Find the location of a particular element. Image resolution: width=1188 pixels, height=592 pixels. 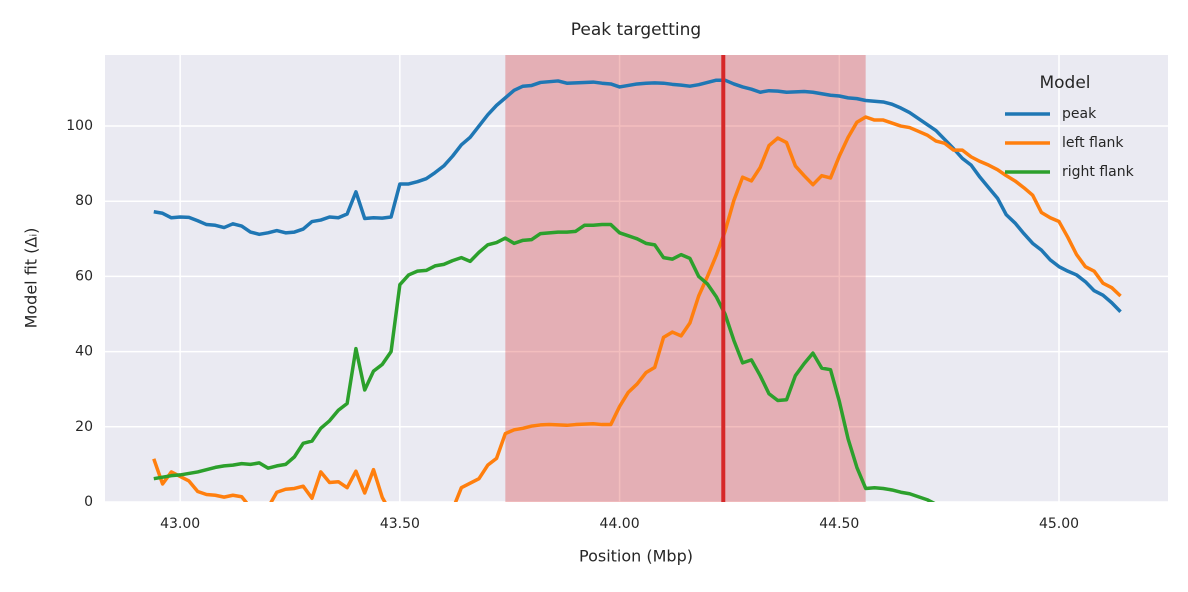

y-tick-label: 20 is located at coordinates (84, 427).